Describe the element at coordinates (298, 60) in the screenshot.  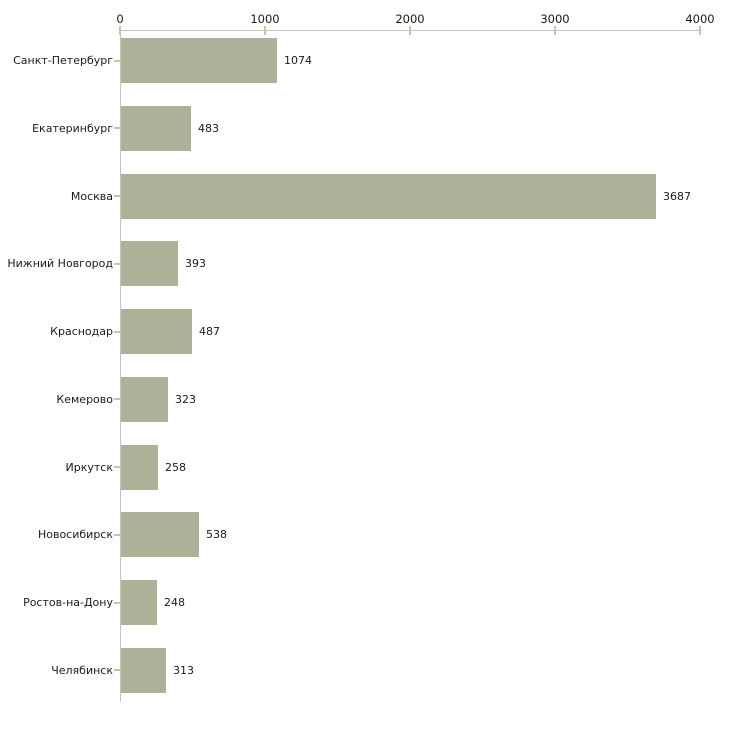
I see `bar-value-label: 1074` at that location.